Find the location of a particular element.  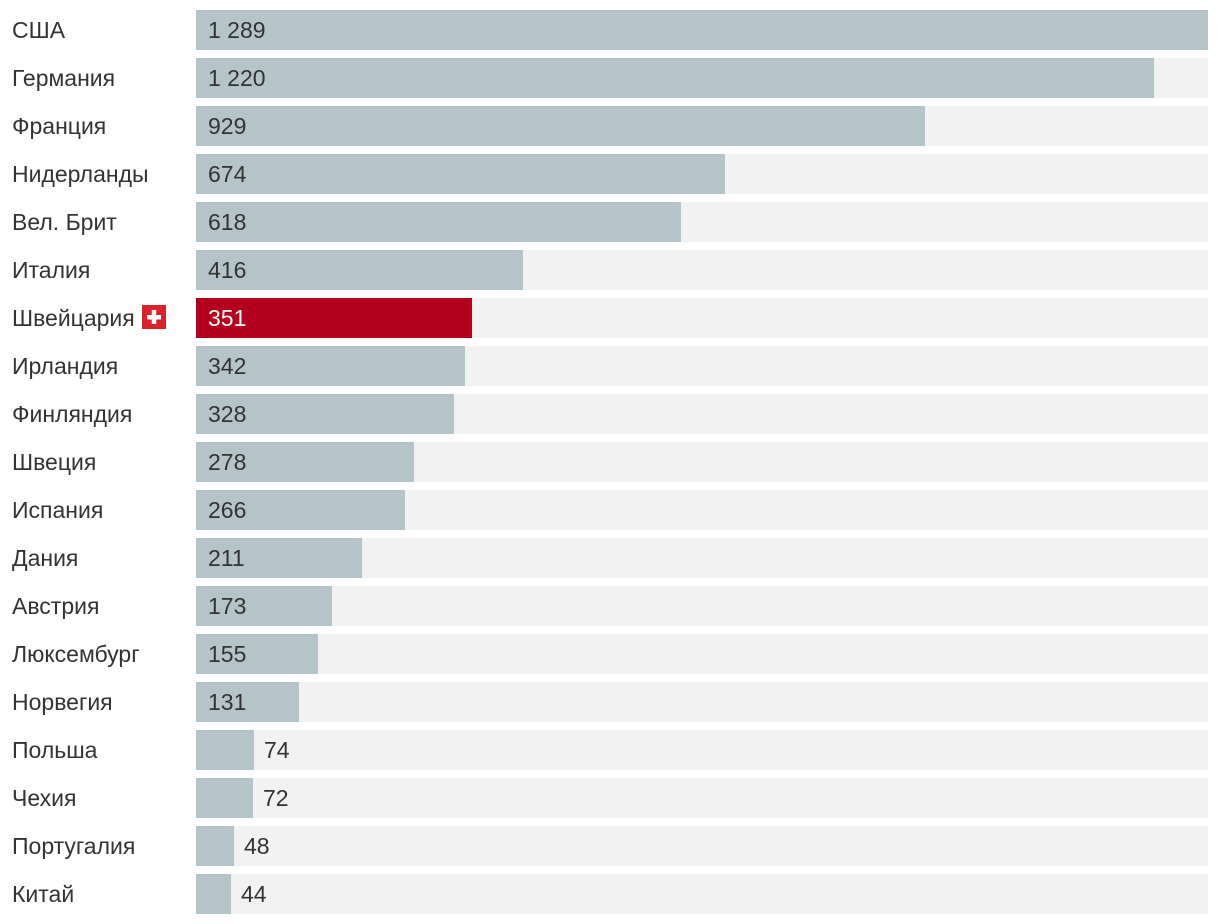

value-label: 328 is located at coordinates (227, 414).